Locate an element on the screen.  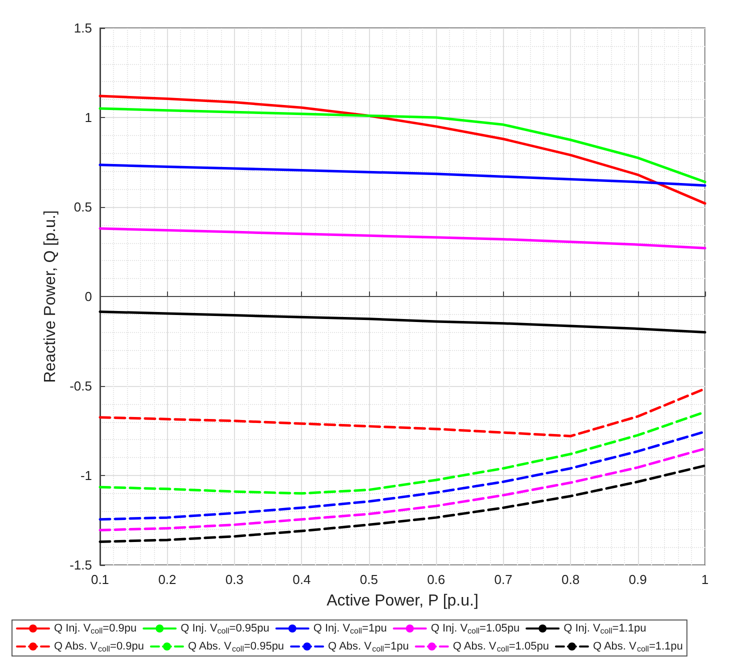
x-tick-label: 0.3 is located at coordinates (234, 579).